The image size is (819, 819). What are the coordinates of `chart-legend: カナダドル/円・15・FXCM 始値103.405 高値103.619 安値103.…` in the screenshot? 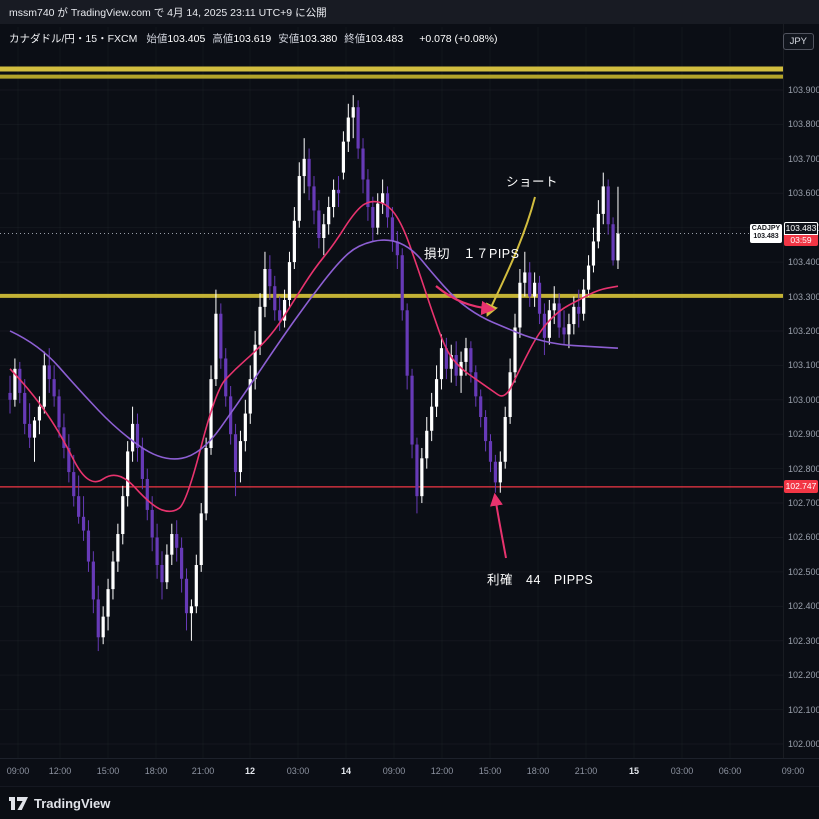 It's located at (253, 38).